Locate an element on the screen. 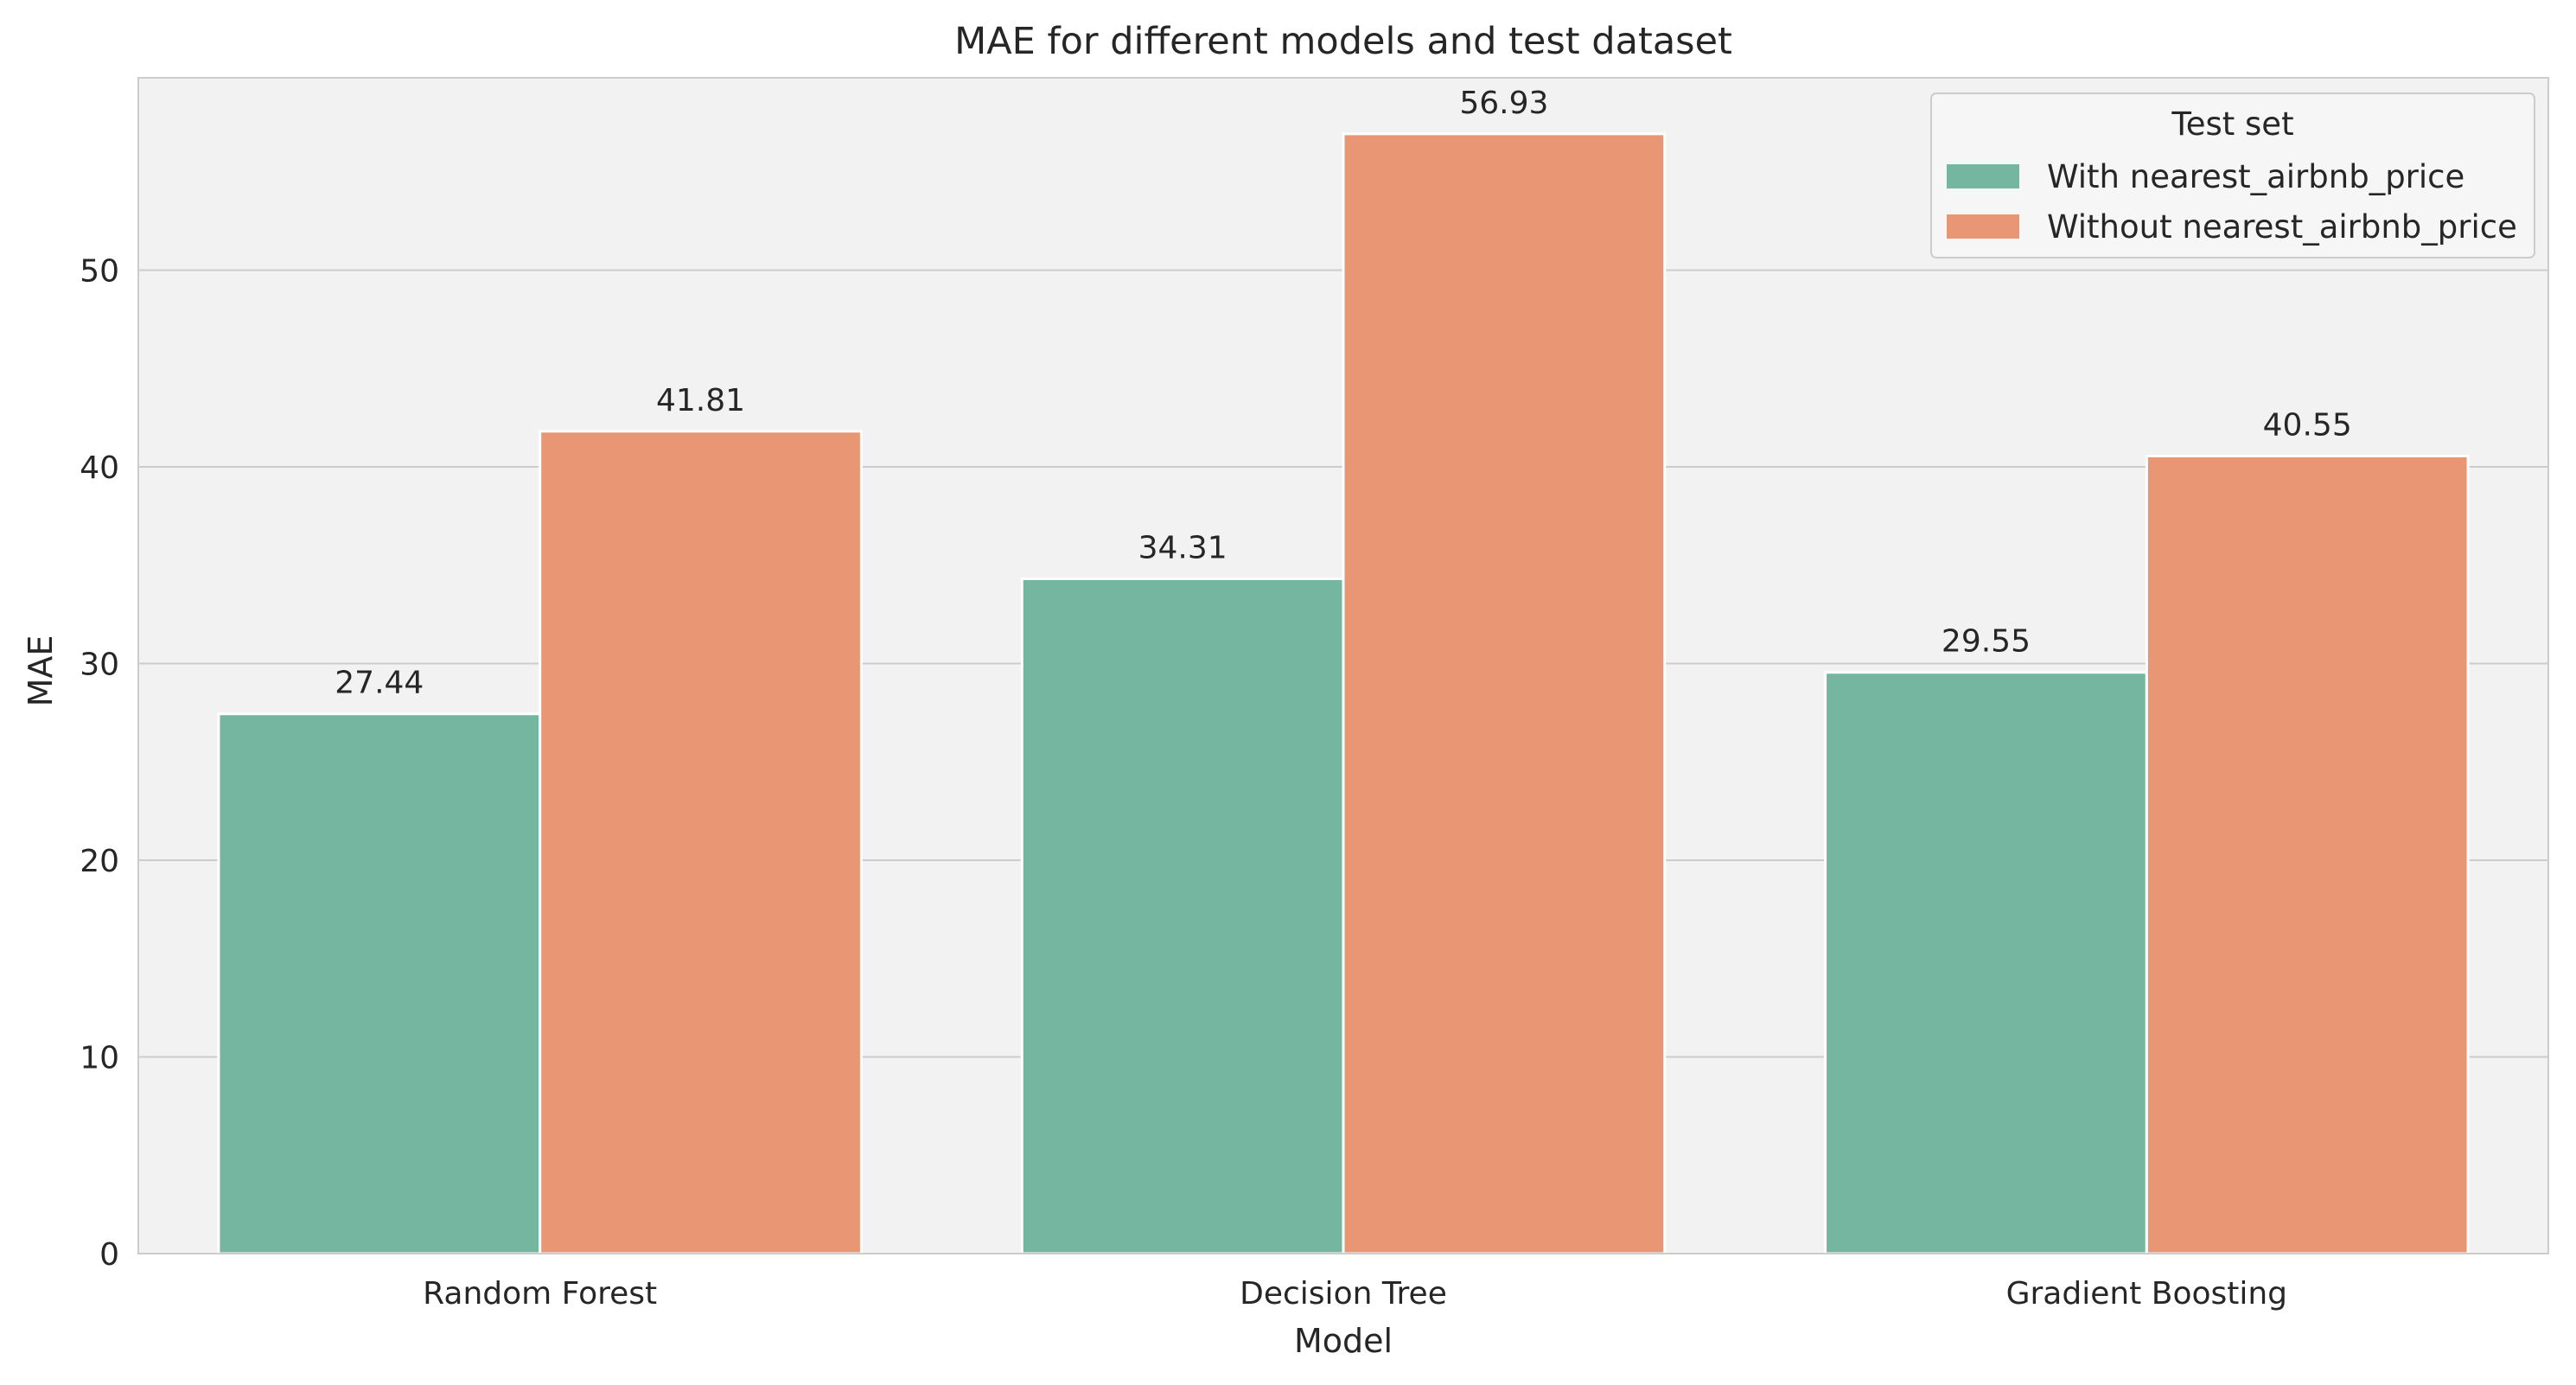 This screenshot has width=2576, height=1385. y-tick-label: 30 is located at coordinates (99, 664).